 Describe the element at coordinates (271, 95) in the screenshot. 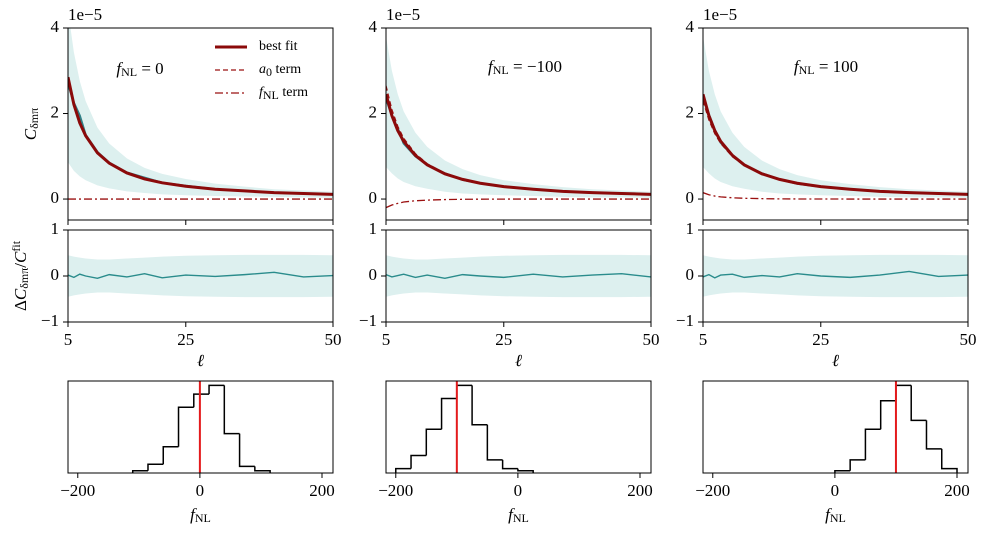

I see `legend-label-part: NL` at that location.